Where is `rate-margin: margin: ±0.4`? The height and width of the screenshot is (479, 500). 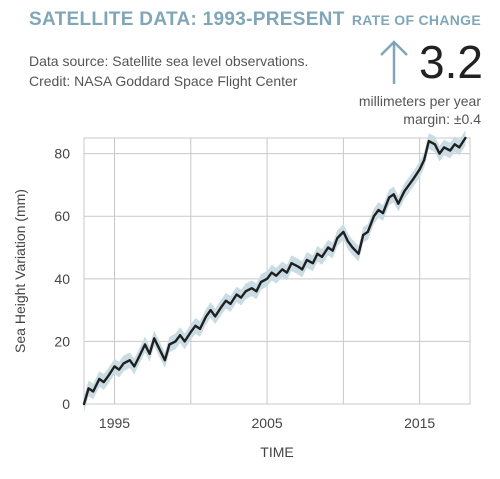
rate-margin: margin: ±0.4 is located at coordinates (442, 119).